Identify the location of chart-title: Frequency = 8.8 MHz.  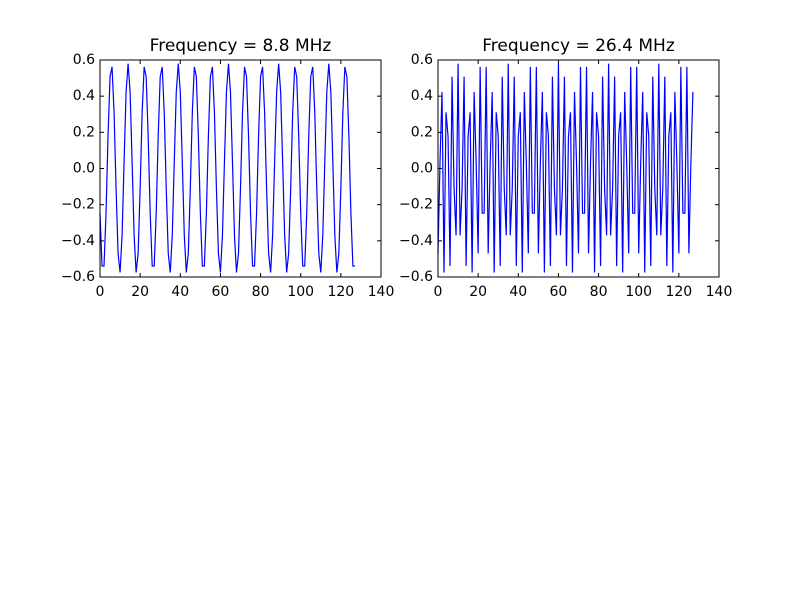
(241, 46).